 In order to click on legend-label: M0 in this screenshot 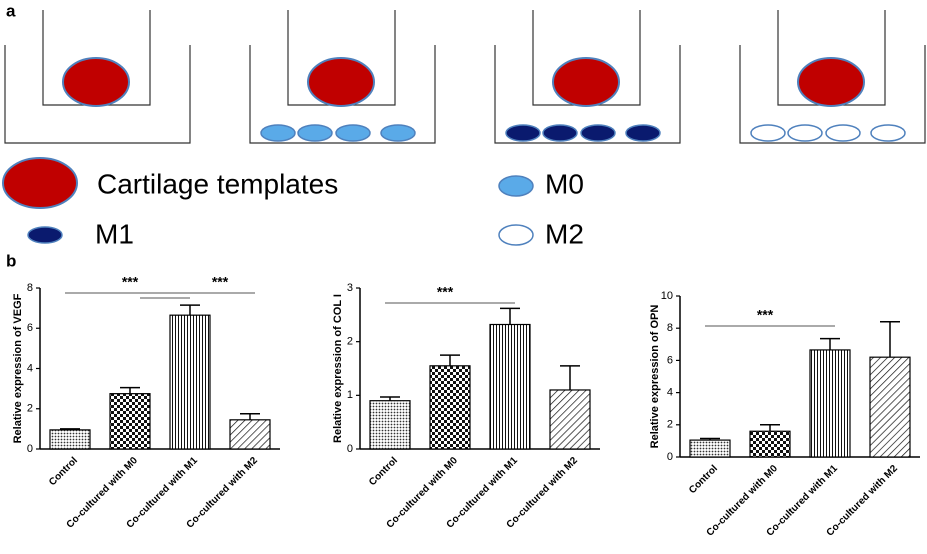, I will do `click(564, 183)`.